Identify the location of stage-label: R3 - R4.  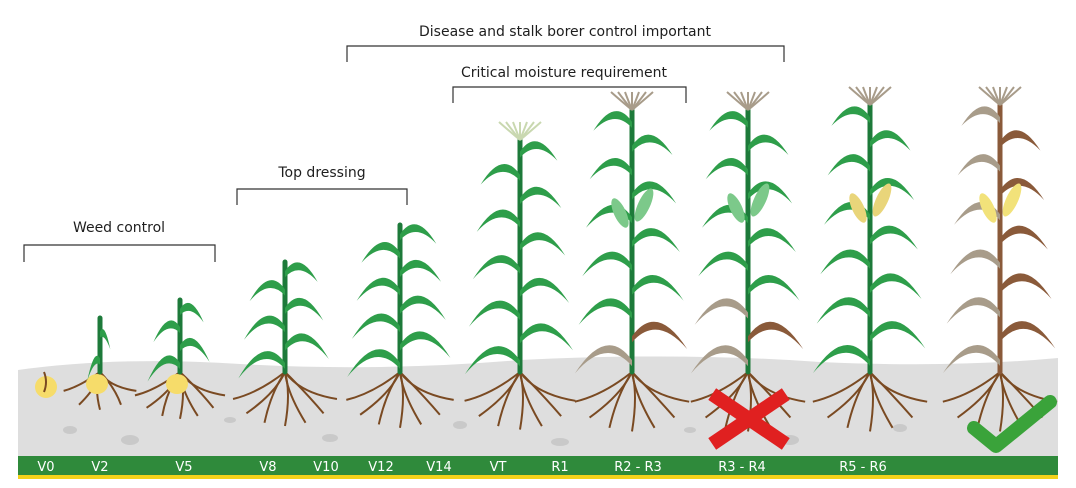
(742, 467).